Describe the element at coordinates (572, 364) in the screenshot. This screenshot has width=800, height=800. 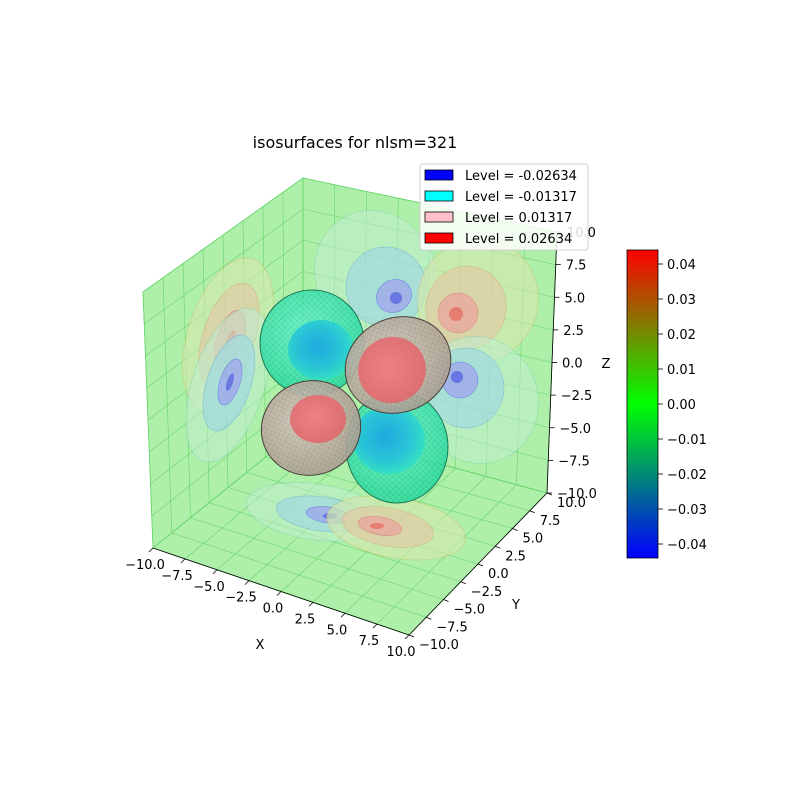
I see `z-tick-label: 0.0` at that location.